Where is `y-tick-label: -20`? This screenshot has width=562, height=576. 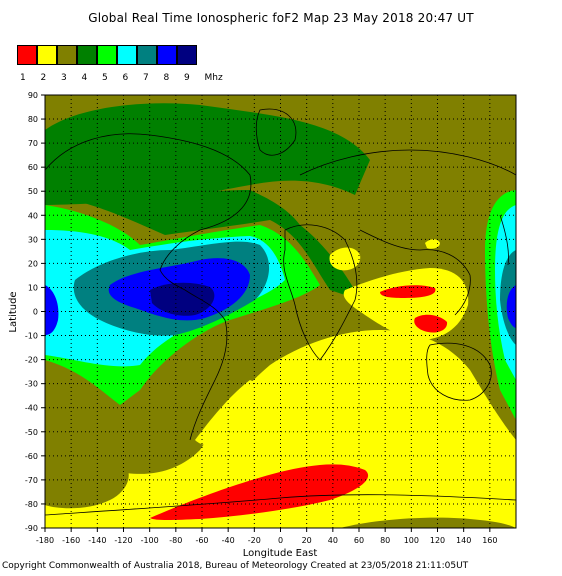
y-tick-label: -20 is located at coordinates (31, 360).